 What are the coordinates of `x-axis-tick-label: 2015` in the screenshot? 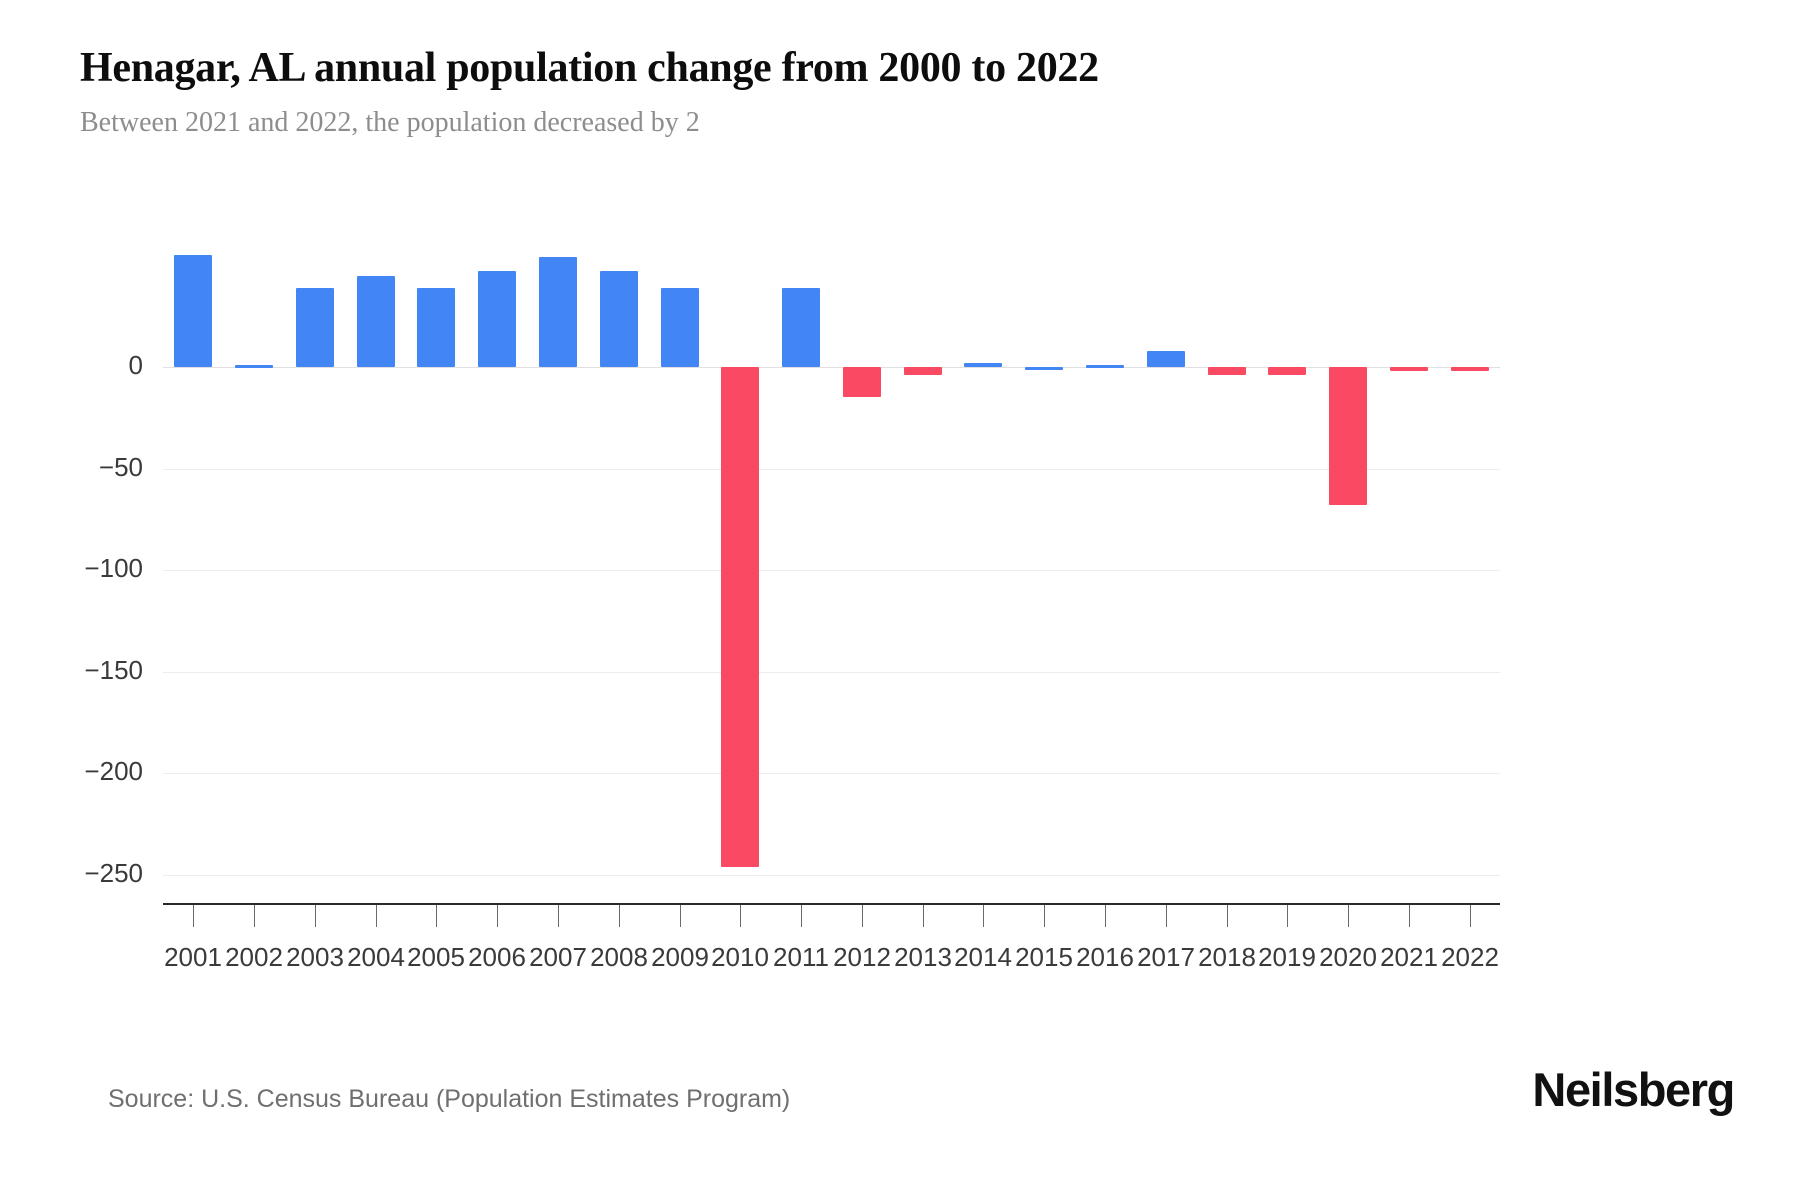 It's located at (1044, 957).